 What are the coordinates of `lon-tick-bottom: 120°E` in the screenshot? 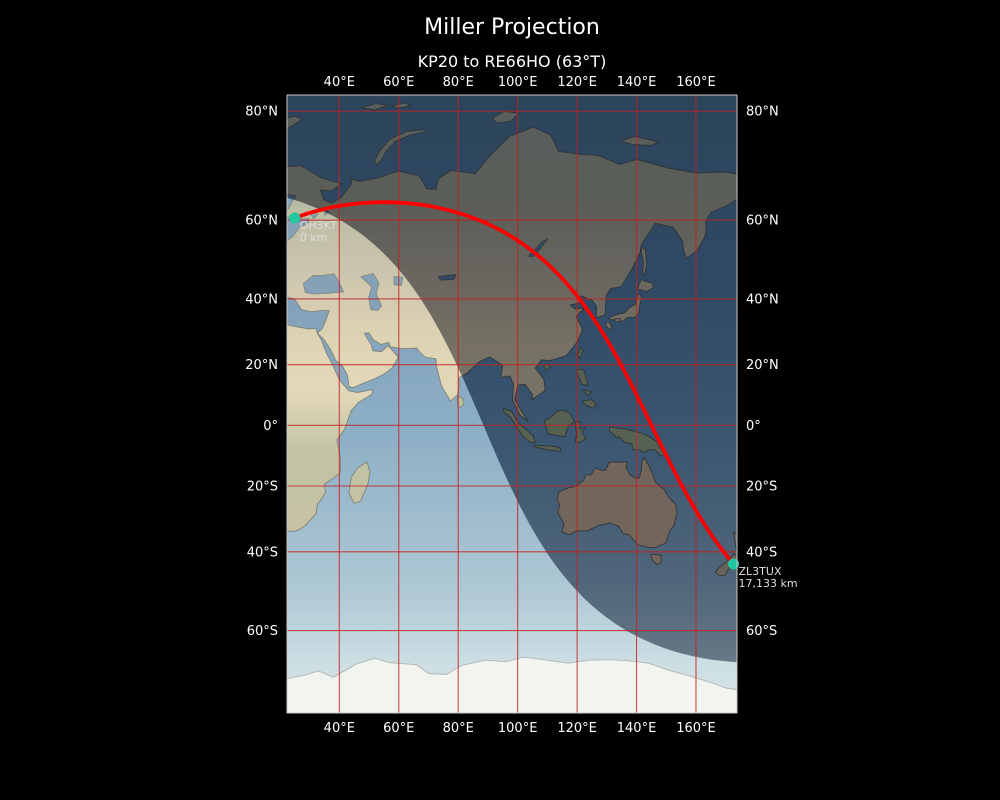 It's located at (577, 728).